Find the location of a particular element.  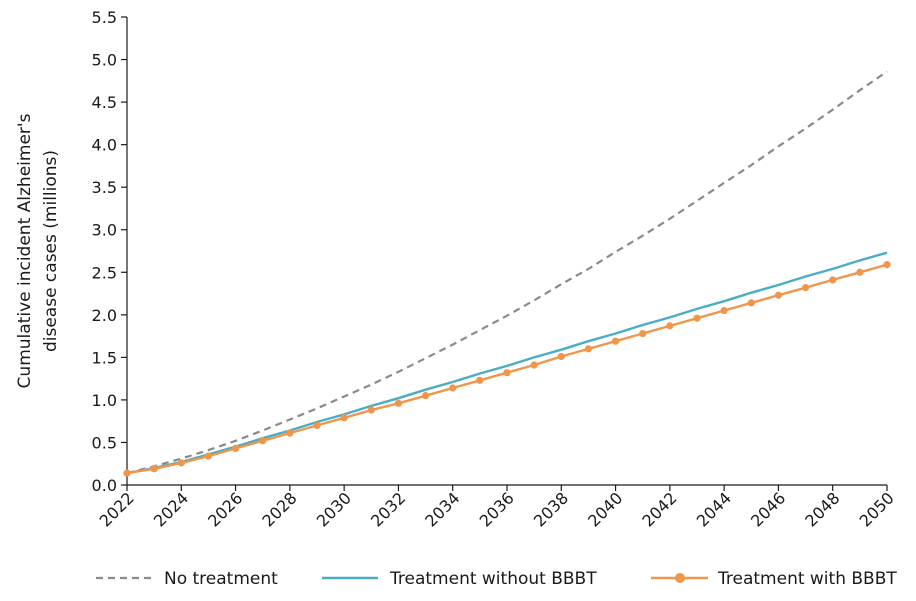

x-tick-label: 2046 is located at coordinates (768, 509).